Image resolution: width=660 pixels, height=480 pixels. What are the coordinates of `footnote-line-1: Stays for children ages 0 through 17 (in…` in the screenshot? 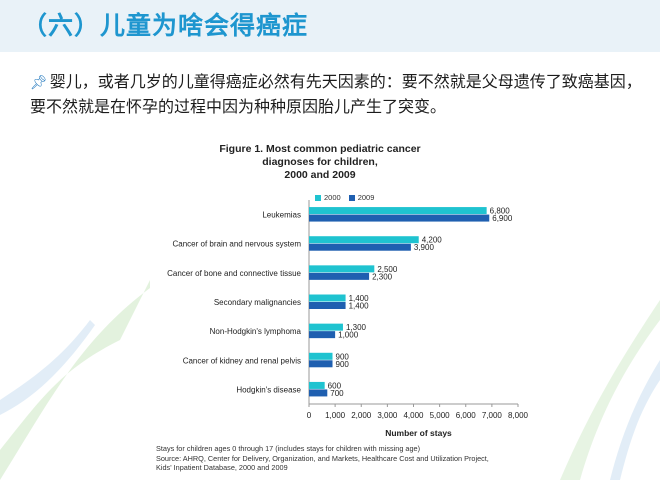 It's located at (288, 448).